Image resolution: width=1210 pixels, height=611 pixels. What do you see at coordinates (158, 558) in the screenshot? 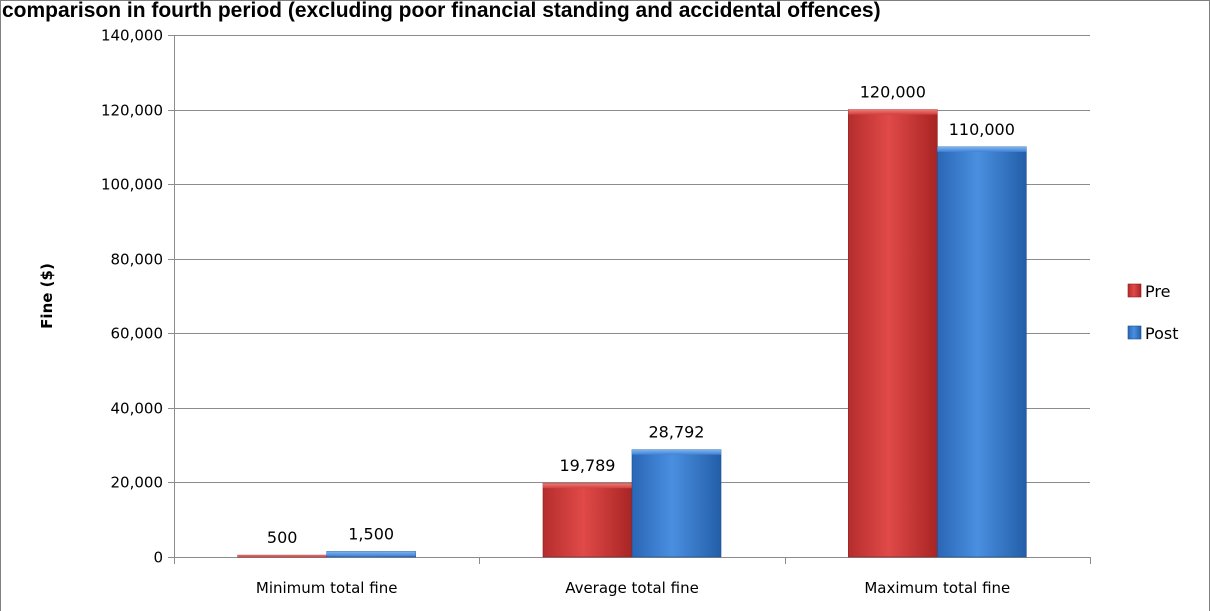
I see `y-tick-label: 0` at bounding box center [158, 558].